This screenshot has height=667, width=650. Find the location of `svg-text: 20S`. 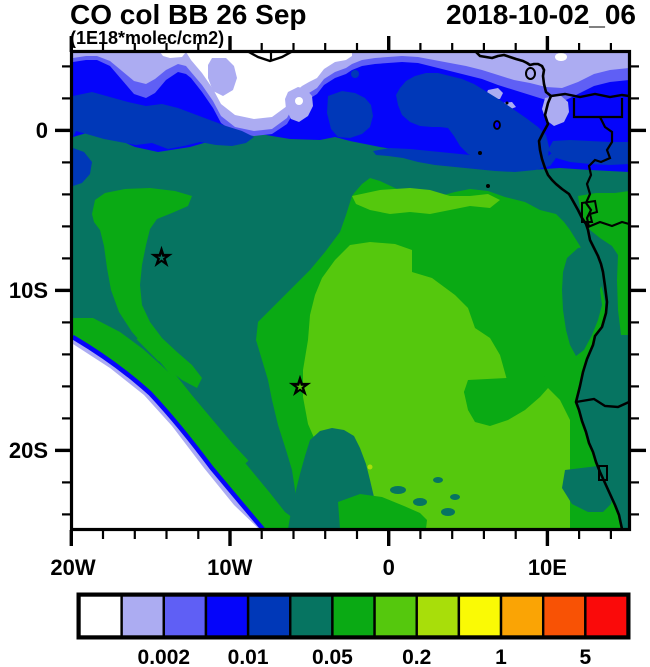

svg-text: 20S is located at coordinates (28, 450).